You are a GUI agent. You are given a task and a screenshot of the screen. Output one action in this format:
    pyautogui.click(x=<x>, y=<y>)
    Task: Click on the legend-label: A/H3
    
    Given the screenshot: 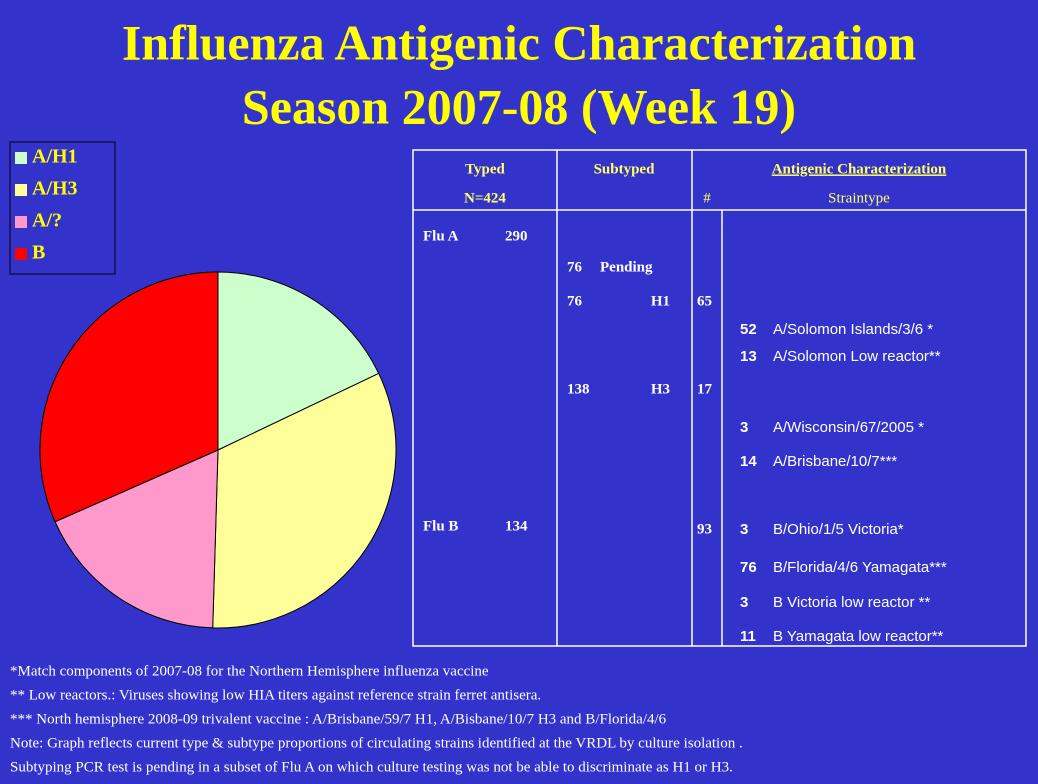 What is the action you would take?
    pyautogui.click(x=55, y=189)
    